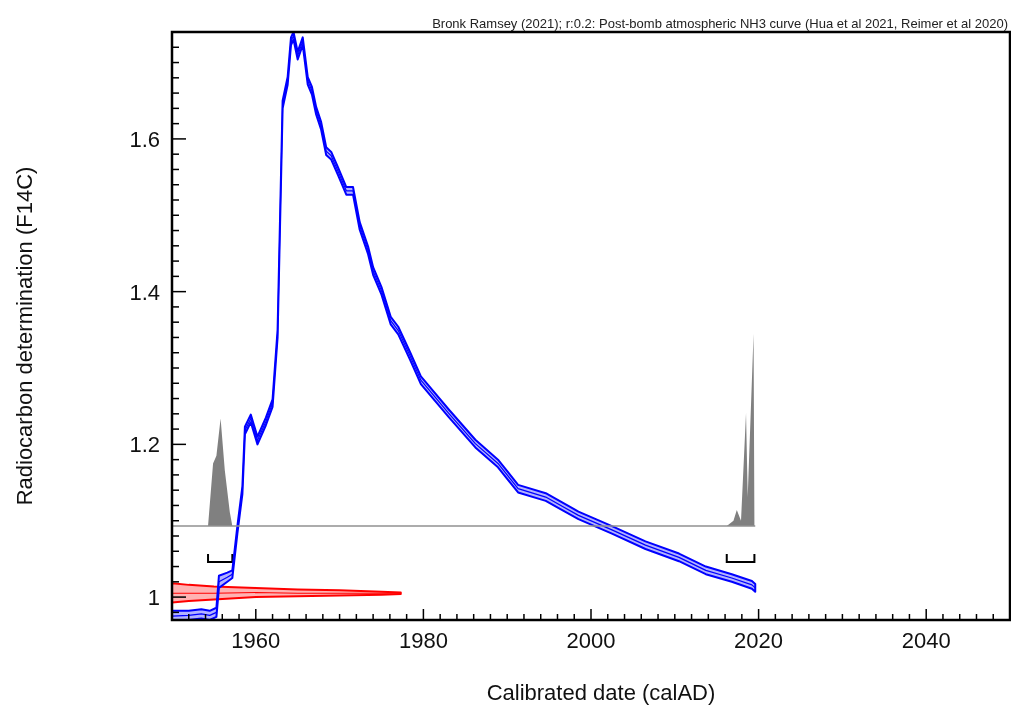 This screenshot has width=1011, height=706. What do you see at coordinates (144, 139) in the screenshot?
I see `y-tick-label: 1.6` at bounding box center [144, 139].